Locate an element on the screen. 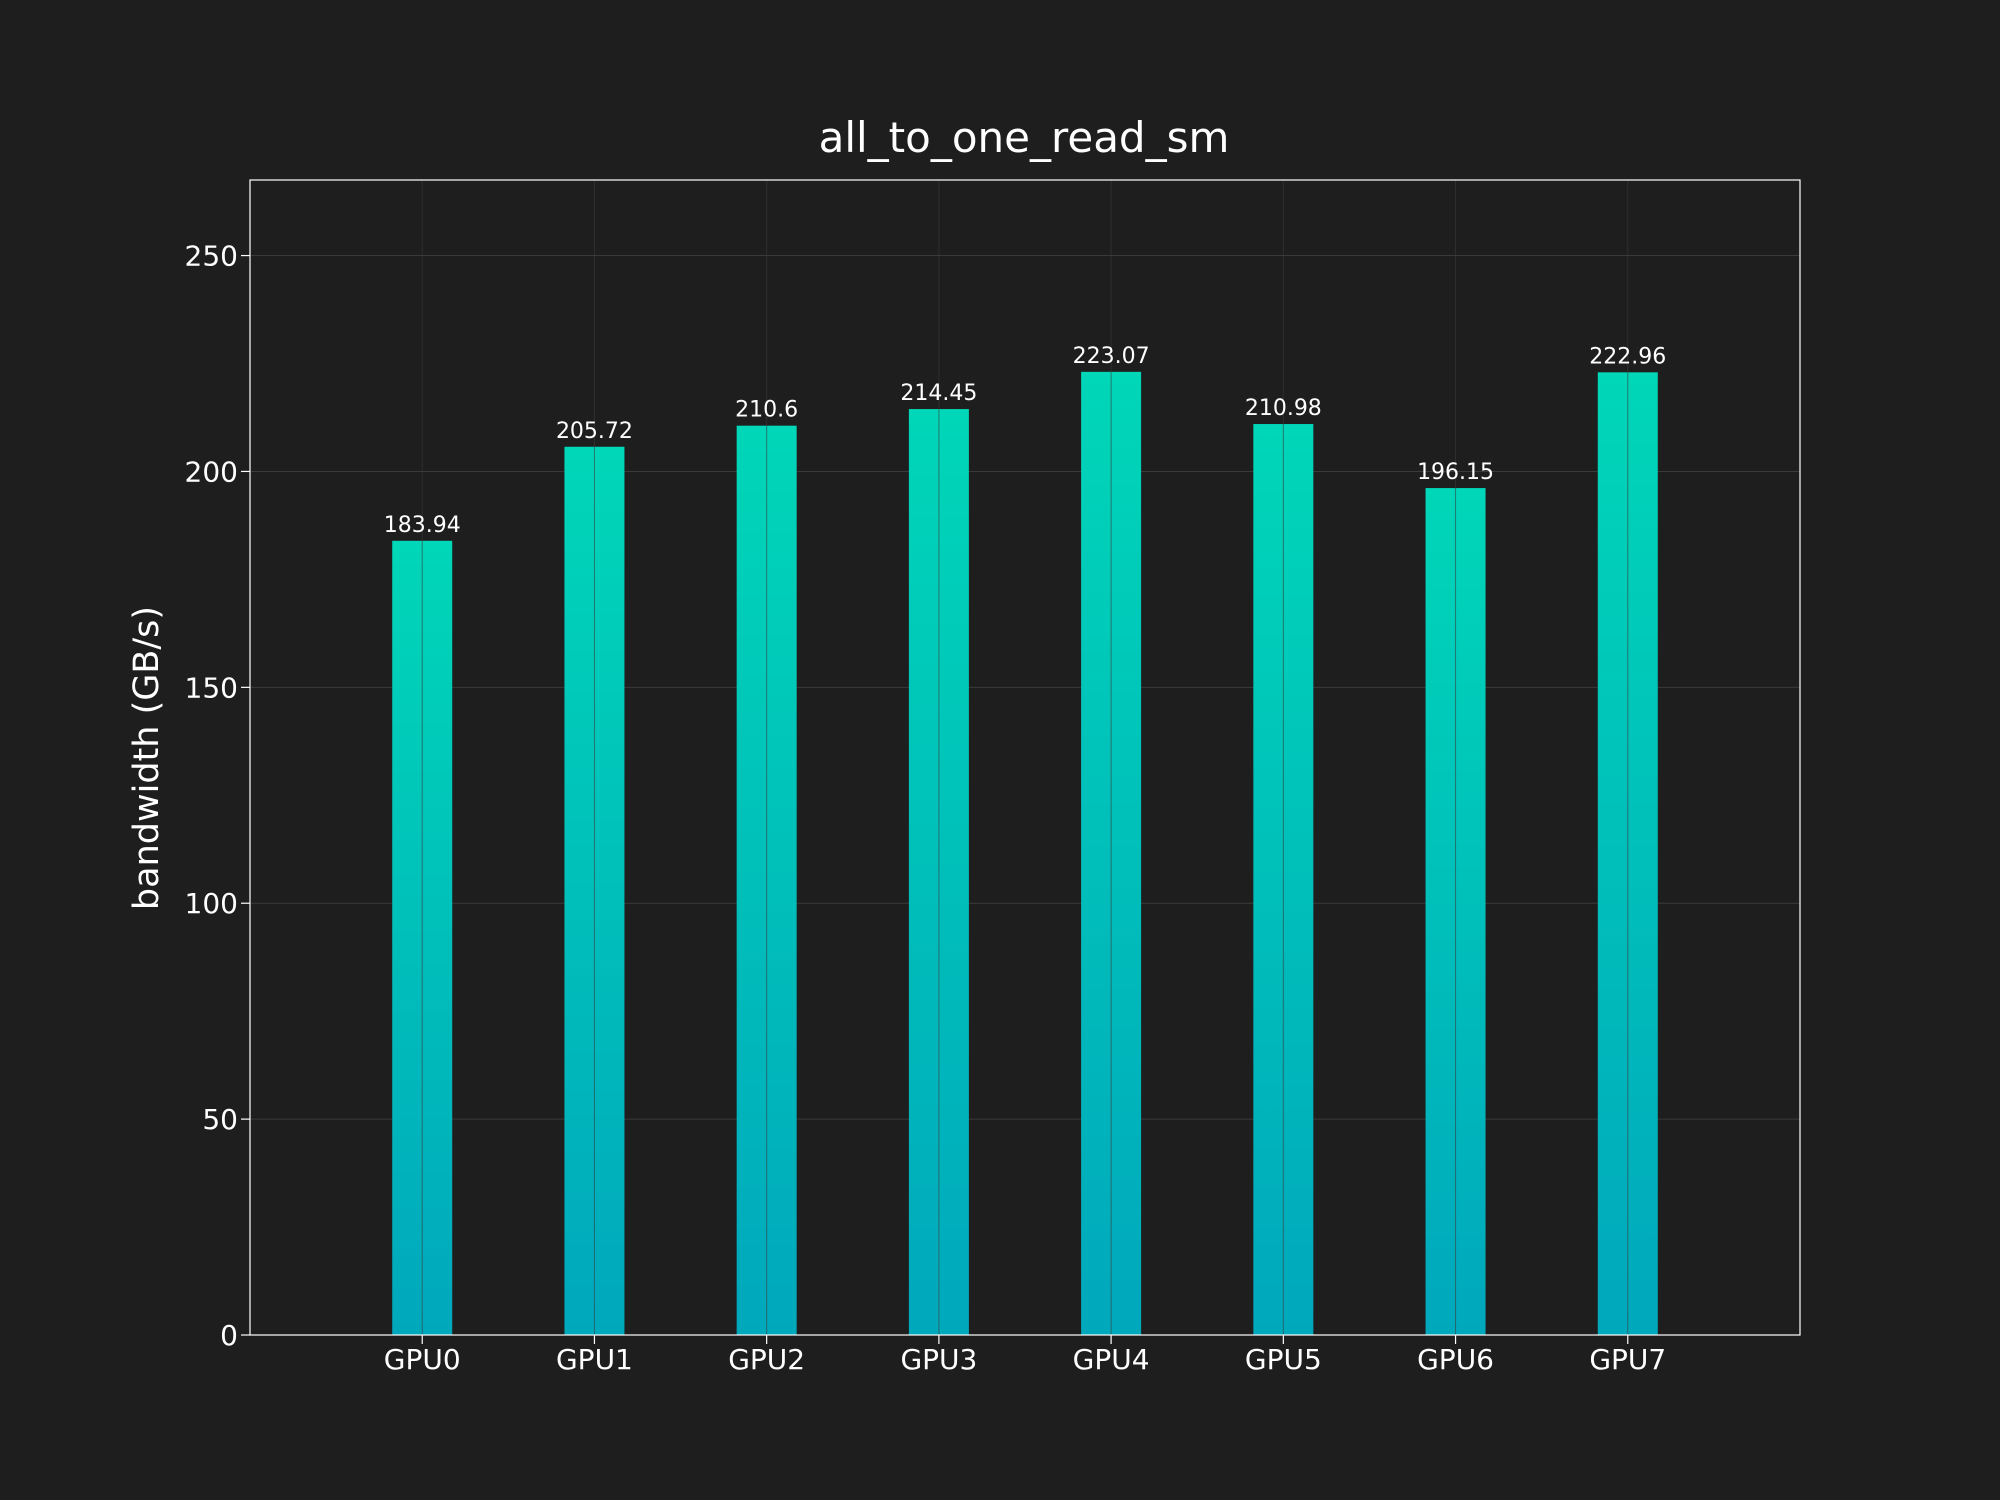  x-tick-label: GPU0 is located at coordinates (422, 1359).